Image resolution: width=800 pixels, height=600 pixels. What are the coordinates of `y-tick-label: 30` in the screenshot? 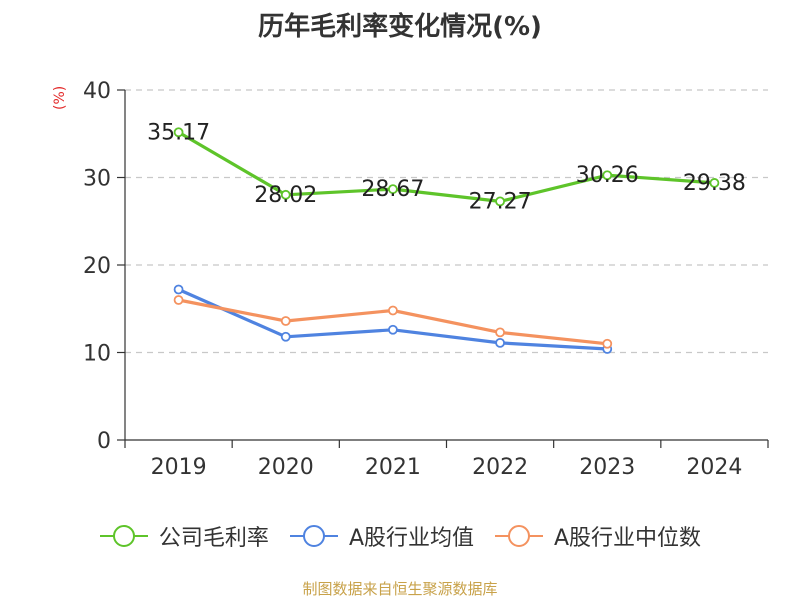 It's located at (97, 179).